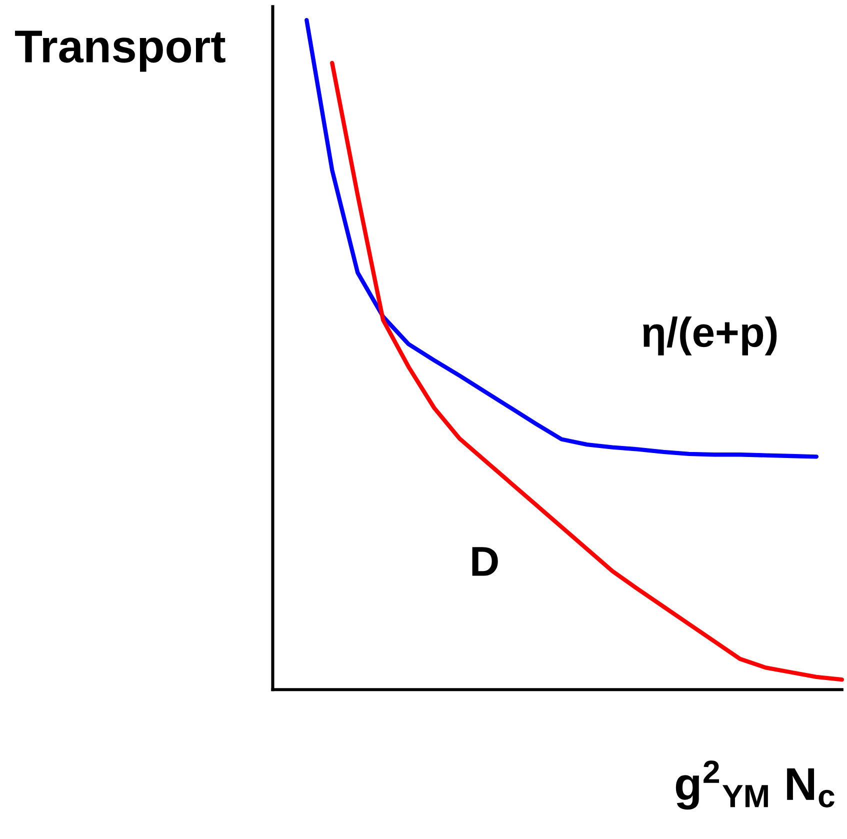  Describe the element at coordinates (710, 336) in the screenshot. I see `text: η/(e+p)` at that location.